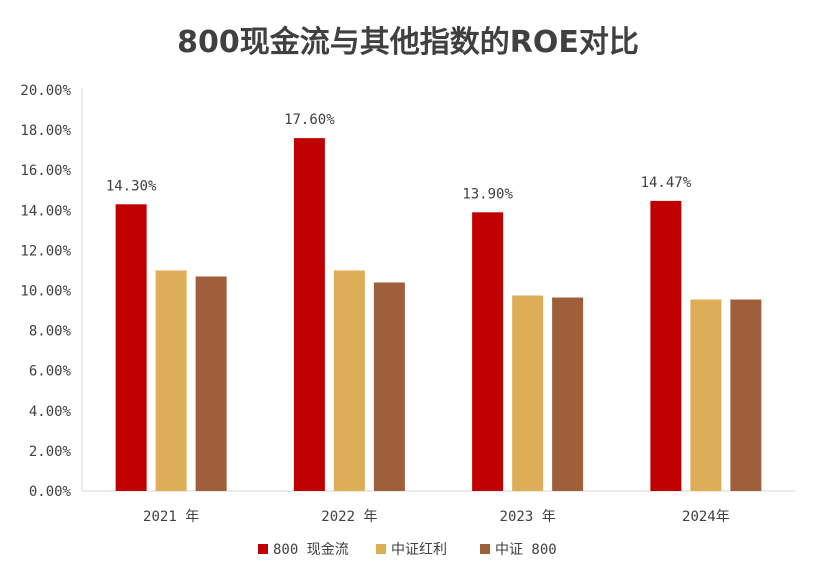 The height and width of the screenshot is (583, 817). Describe the element at coordinates (171, 517) in the screenshot. I see `x-tick-label: 2021 年` at that location.